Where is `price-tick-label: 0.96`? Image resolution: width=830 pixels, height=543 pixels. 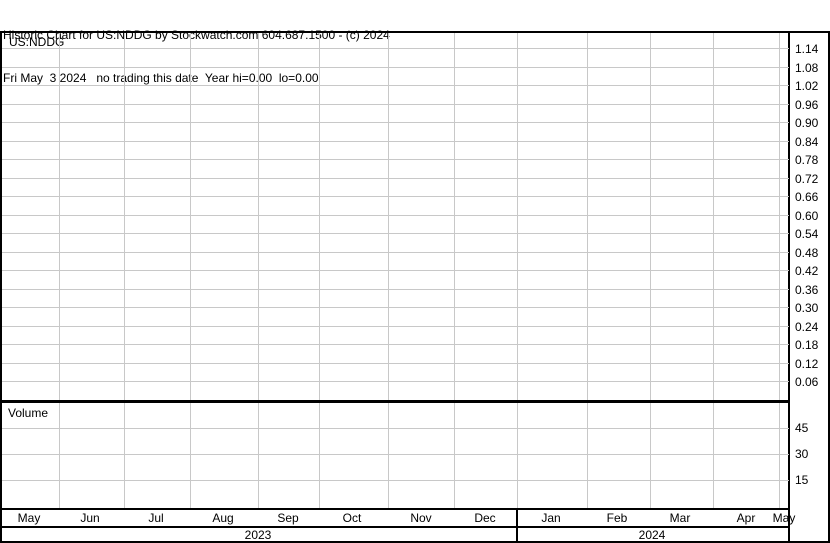
price-tick-label: 0.96 is located at coordinates (807, 105).